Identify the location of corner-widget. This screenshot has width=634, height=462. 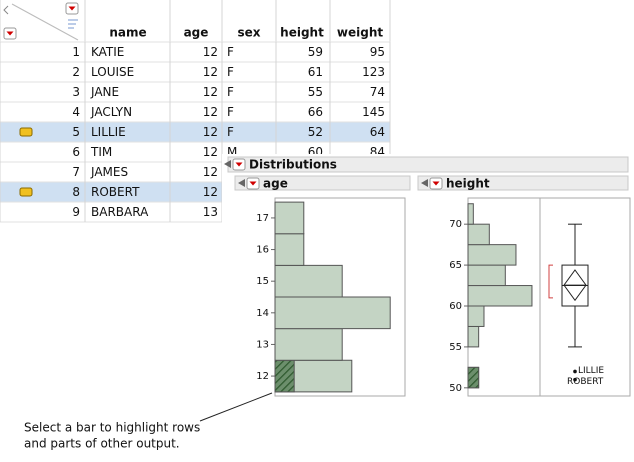
(6, 10).